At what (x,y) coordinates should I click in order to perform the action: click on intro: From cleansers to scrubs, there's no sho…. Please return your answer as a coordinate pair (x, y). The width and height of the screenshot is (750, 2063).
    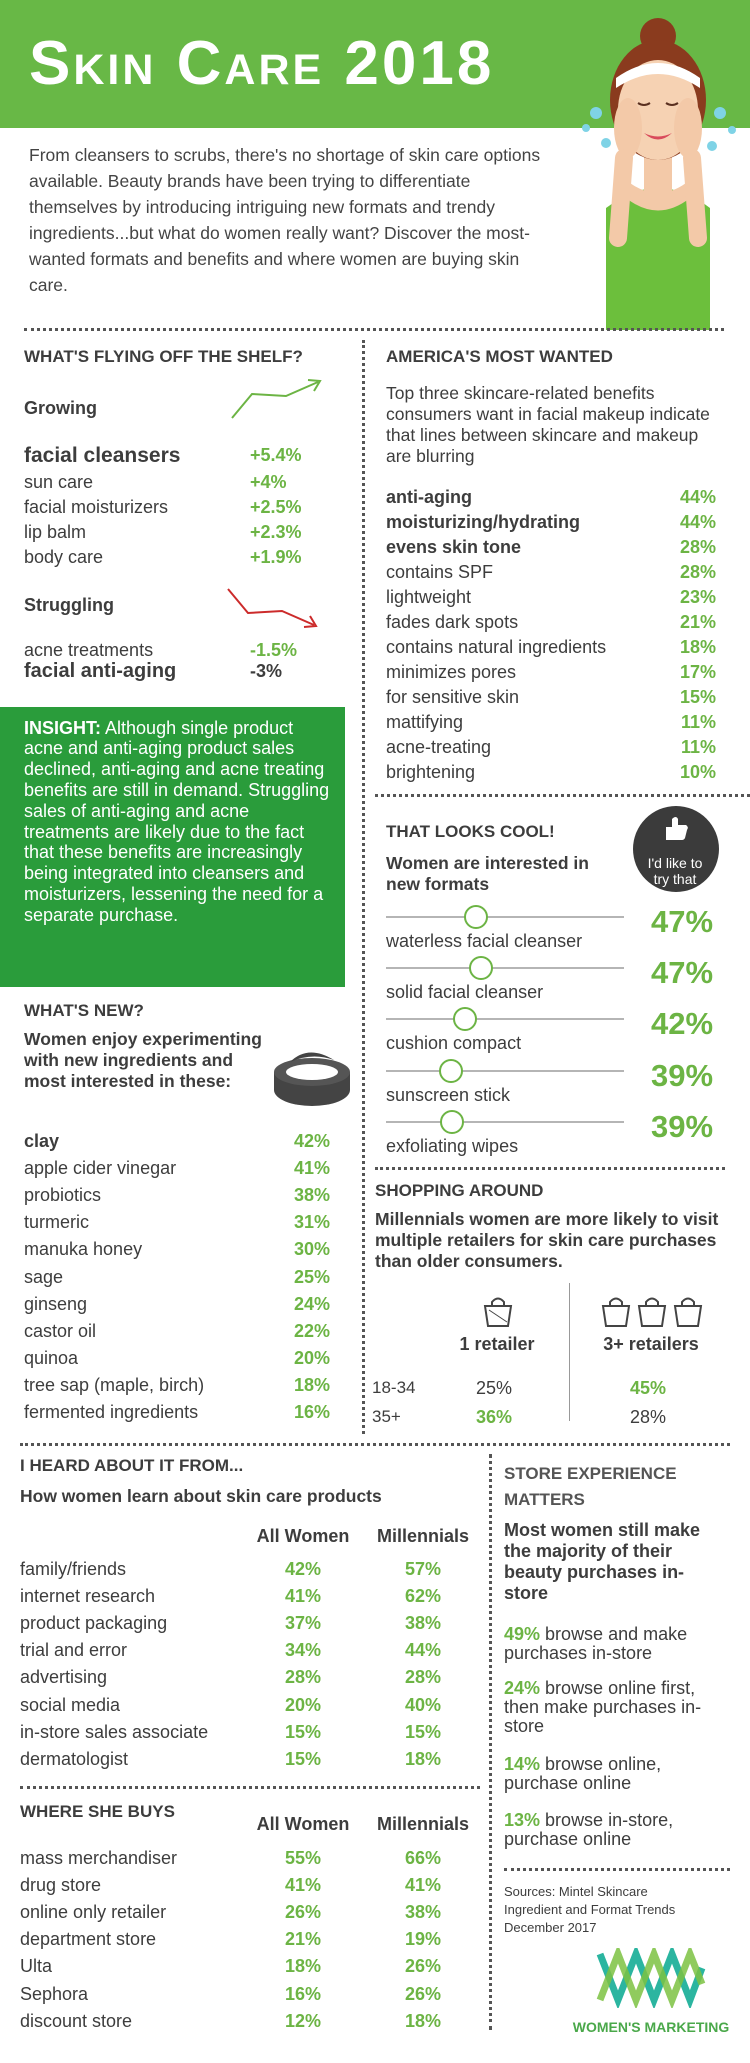
    Looking at the image, I should click on (285, 220).